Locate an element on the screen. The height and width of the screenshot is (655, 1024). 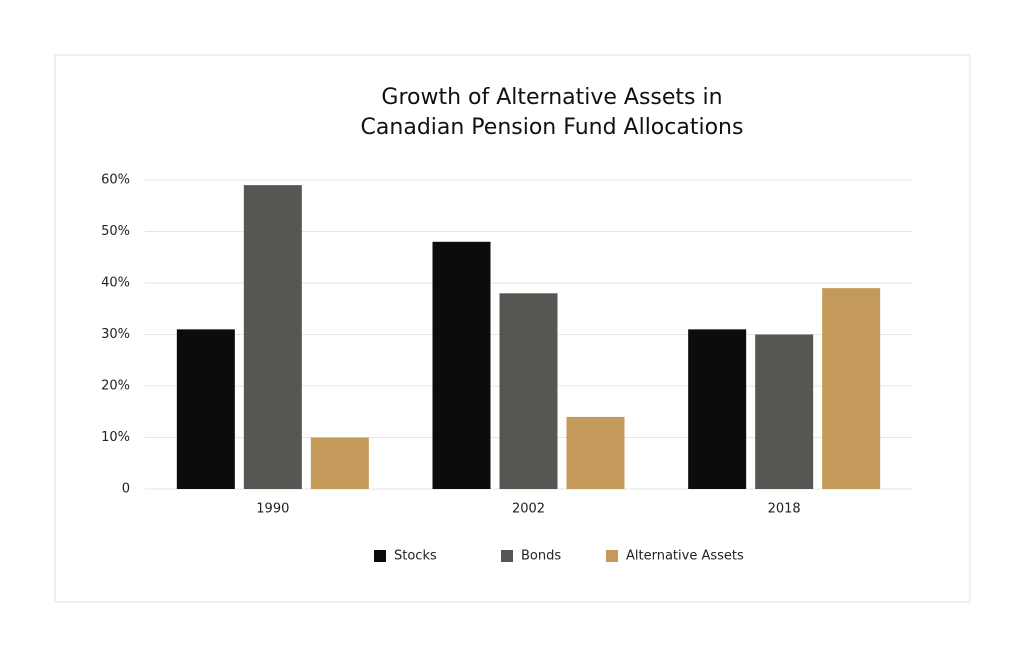
legend-label: Bonds is located at coordinates (541, 556).